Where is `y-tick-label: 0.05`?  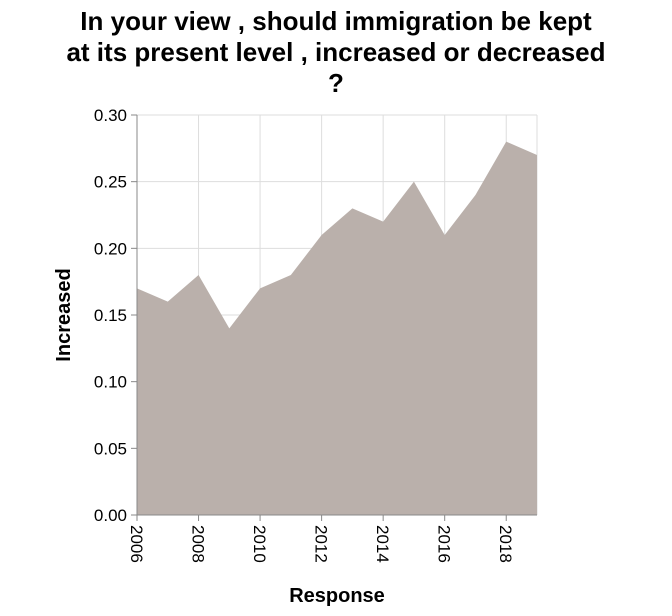 y-tick-label: 0.05 is located at coordinates (110, 448).